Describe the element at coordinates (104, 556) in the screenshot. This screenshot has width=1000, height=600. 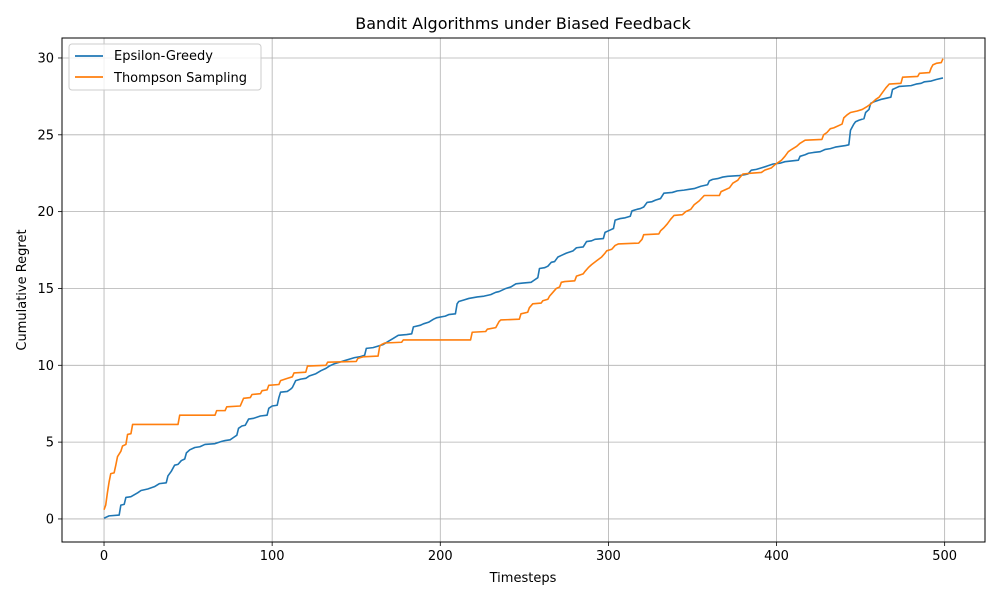
I see `x-tick-label: 0` at that location.